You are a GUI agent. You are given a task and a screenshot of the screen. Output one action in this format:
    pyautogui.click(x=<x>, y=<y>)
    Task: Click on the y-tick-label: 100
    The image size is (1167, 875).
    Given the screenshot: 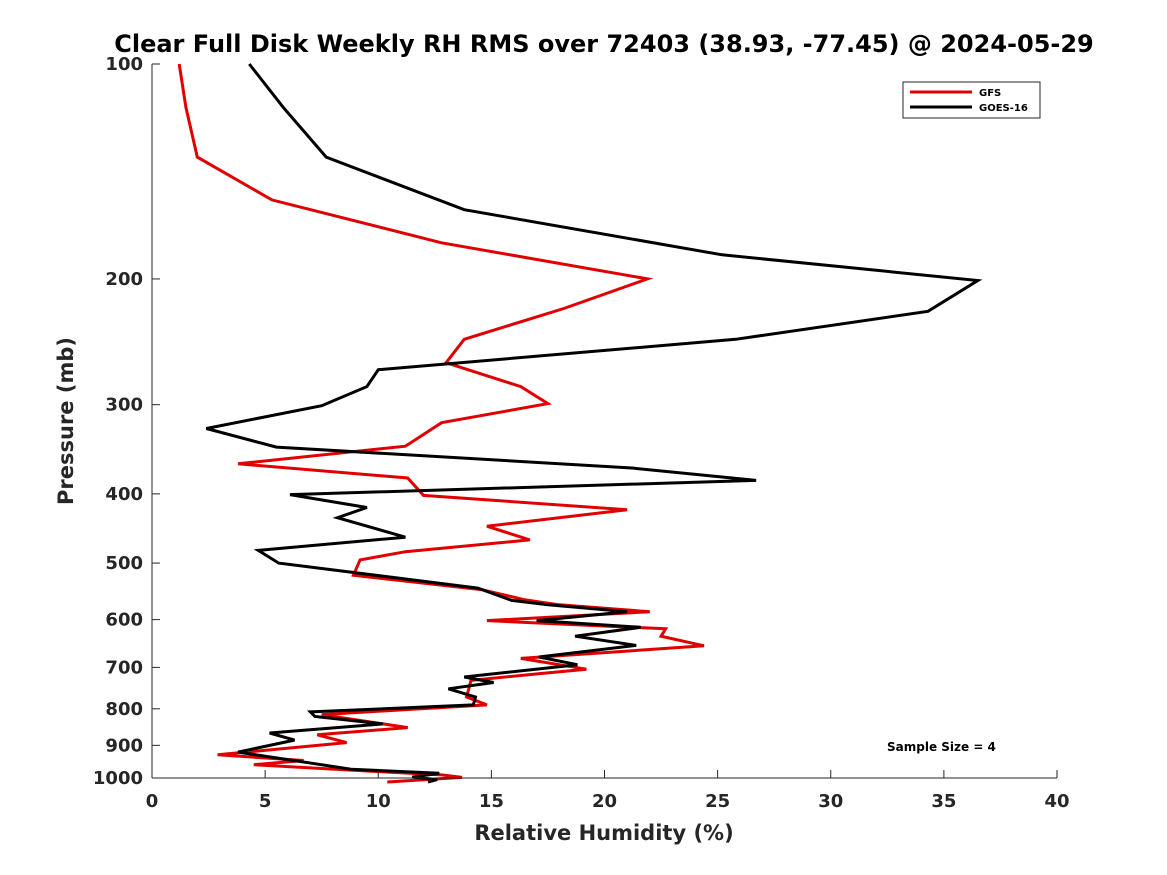 What is the action you would take?
    pyautogui.click(x=124, y=64)
    